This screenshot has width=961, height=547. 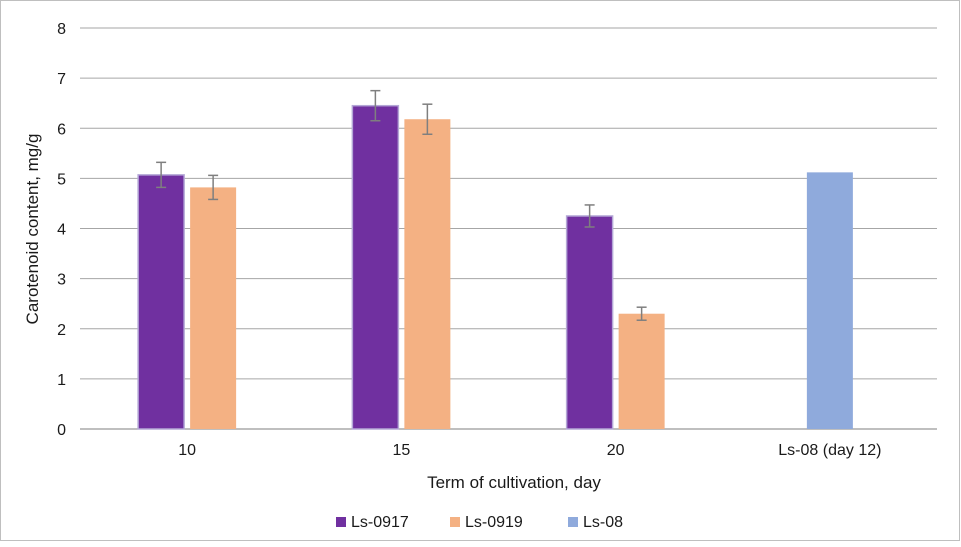 I want to click on x-tick-labels: 10 15 20 Ls-08 (day 12), so click(x=529, y=450).